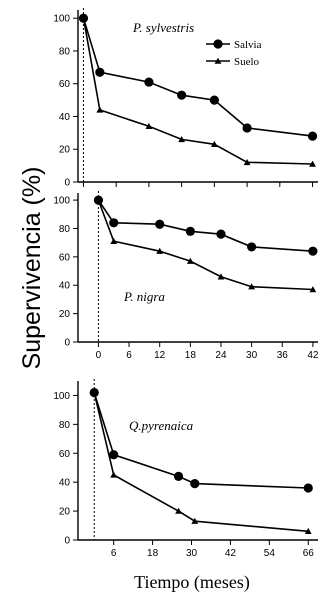  What do you see at coordinates (247, 62) in the screenshot?
I see `legend-entry: Suelo` at bounding box center [247, 62].